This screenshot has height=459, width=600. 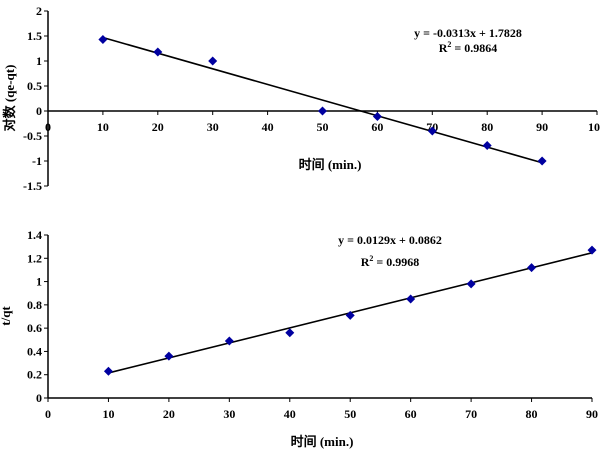 What do you see at coordinates (468, 33) in the screenshot?
I see `trendline-equation: y = -0.0313x + 1.7828` at bounding box center [468, 33].